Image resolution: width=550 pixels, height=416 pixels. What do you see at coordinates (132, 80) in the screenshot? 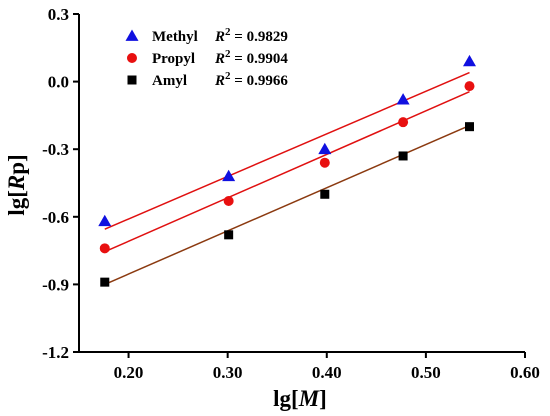
I see `legend-marker-amyl` at bounding box center [132, 80].